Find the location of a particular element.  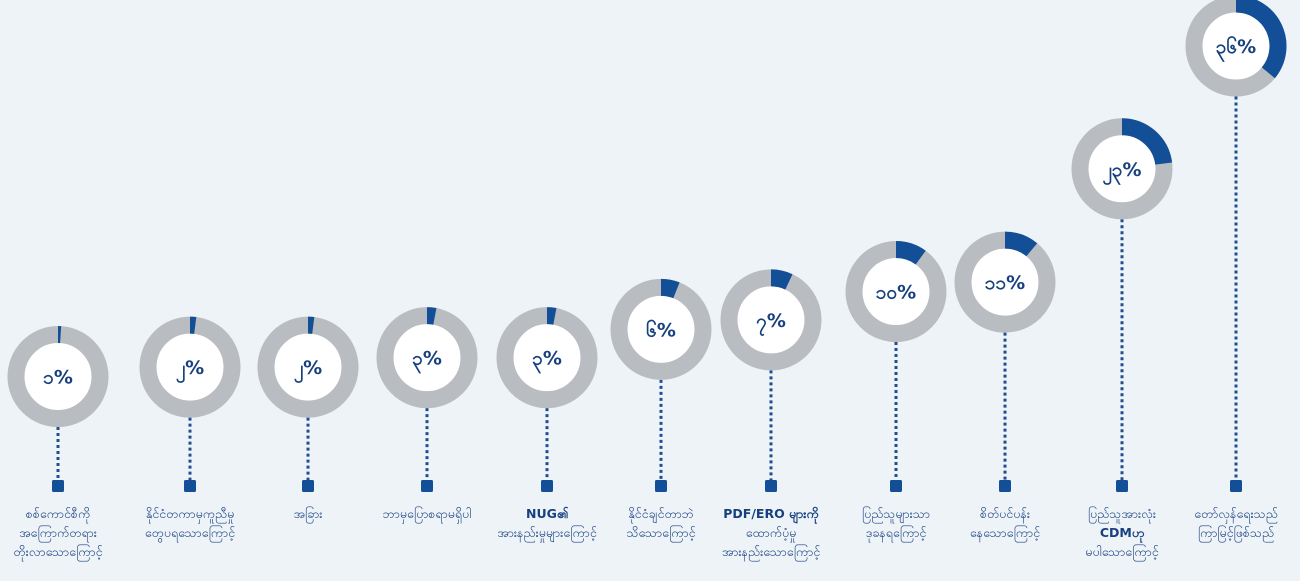

category-label-line: NUG၏ is located at coordinates (547, 513).